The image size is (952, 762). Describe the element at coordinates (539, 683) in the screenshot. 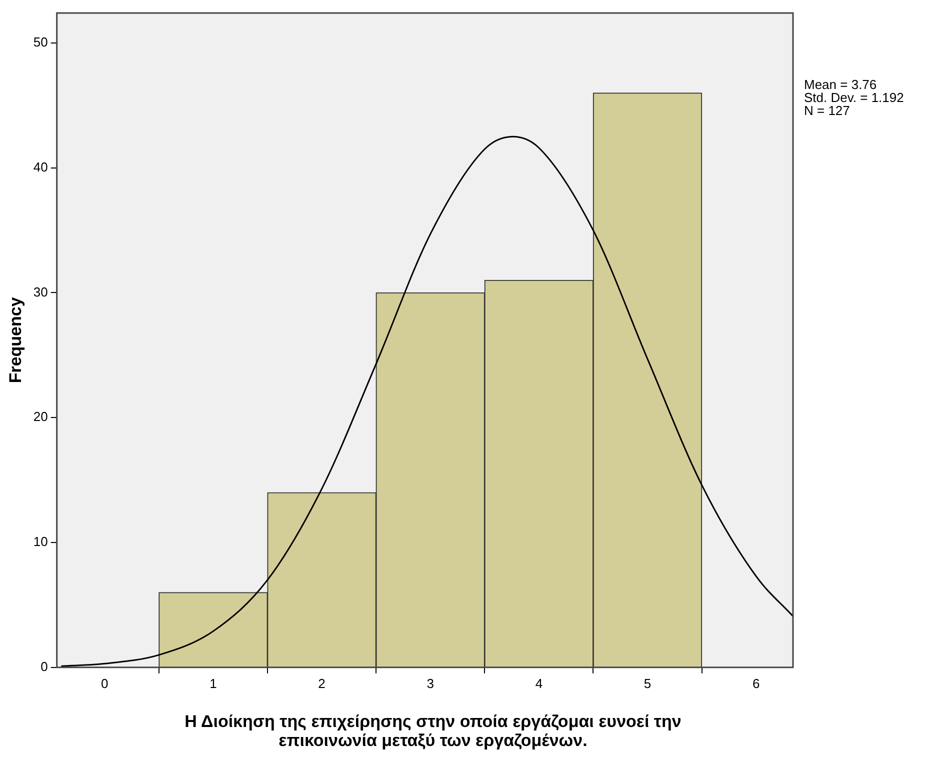

I see `x-tick-label: 4` at that location.